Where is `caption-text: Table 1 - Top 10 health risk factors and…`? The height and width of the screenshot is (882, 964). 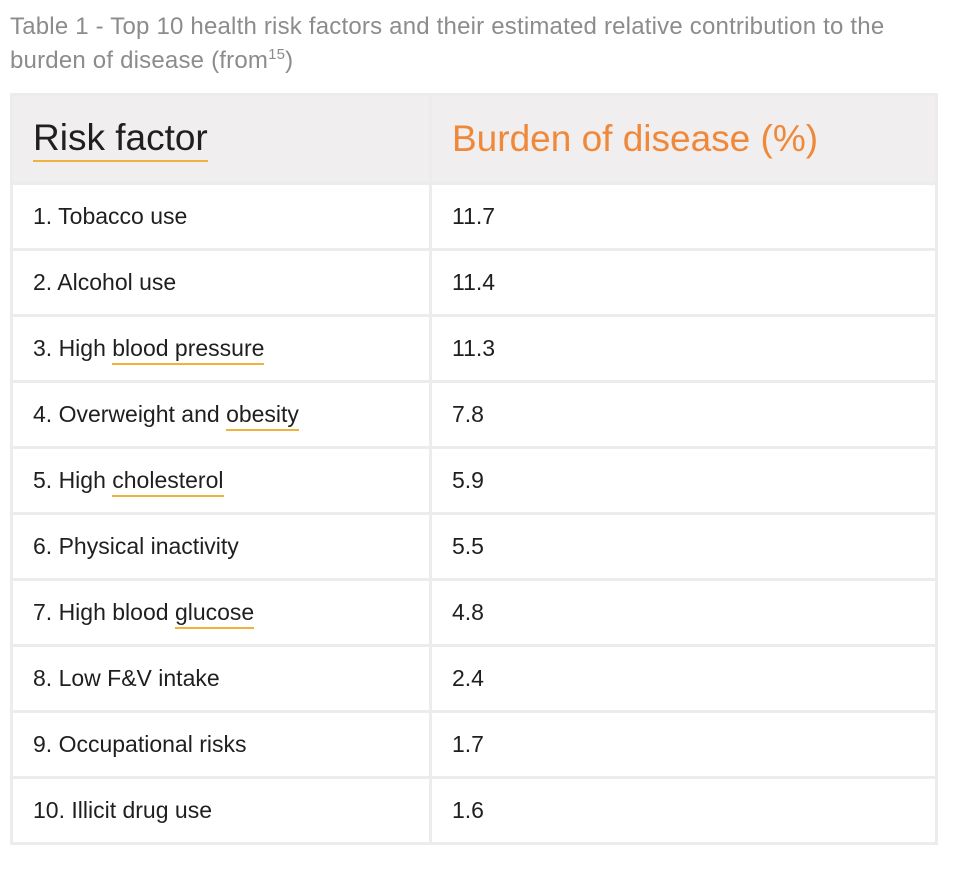 caption-text: Table 1 - Top 10 health risk factors and… is located at coordinates (447, 43).